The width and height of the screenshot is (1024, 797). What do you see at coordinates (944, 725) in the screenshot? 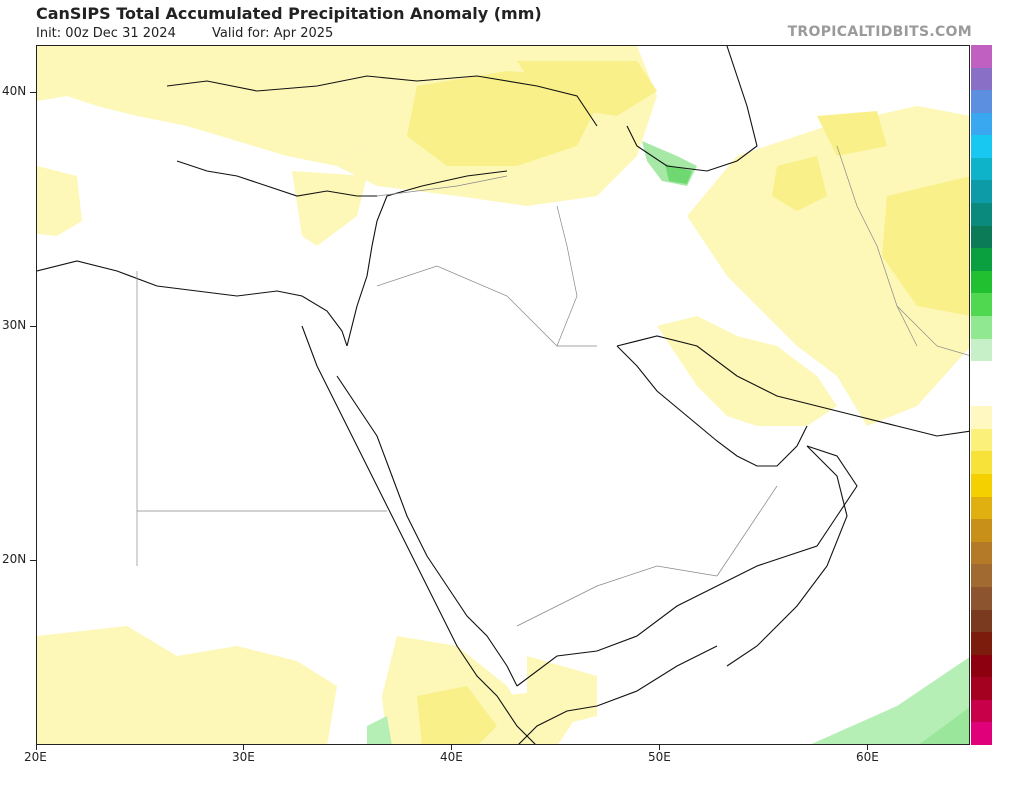
I see `anomaly-fill-arabian-sea-core` at bounding box center [944, 725].